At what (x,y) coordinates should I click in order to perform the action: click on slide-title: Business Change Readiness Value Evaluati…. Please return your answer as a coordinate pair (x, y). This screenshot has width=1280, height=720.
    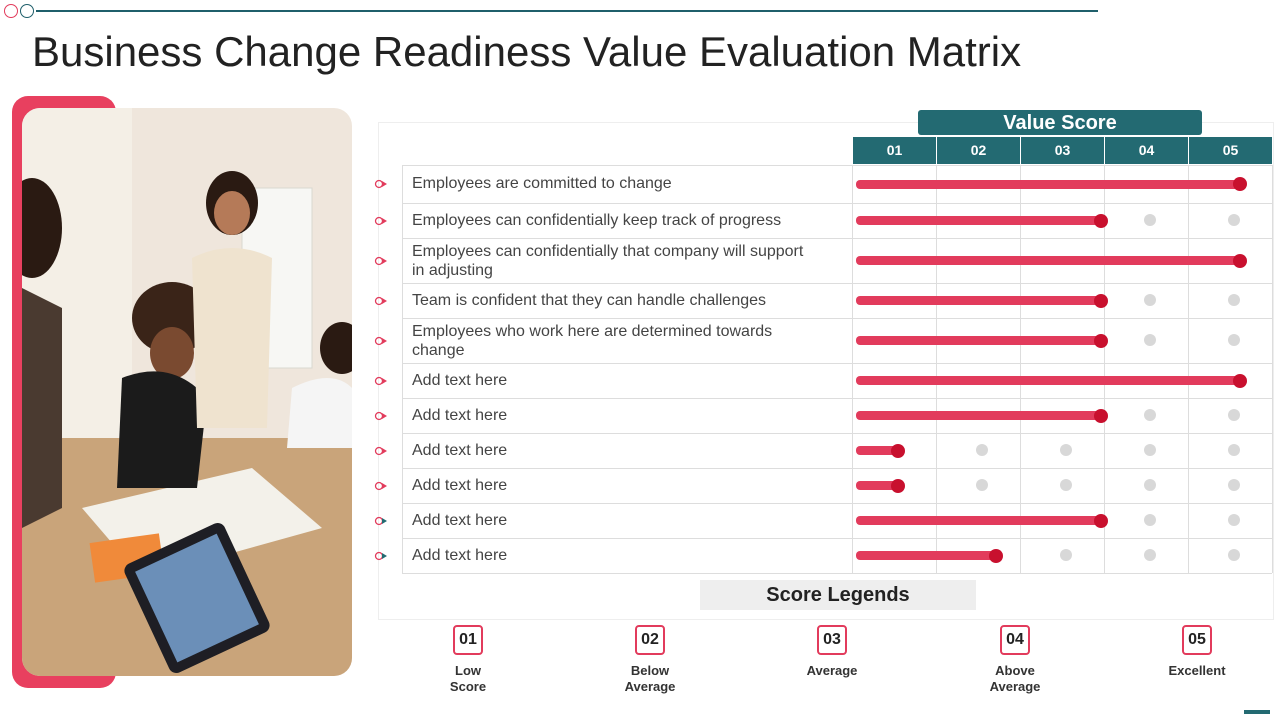
    Looking at the image, I should click on (527, 51).